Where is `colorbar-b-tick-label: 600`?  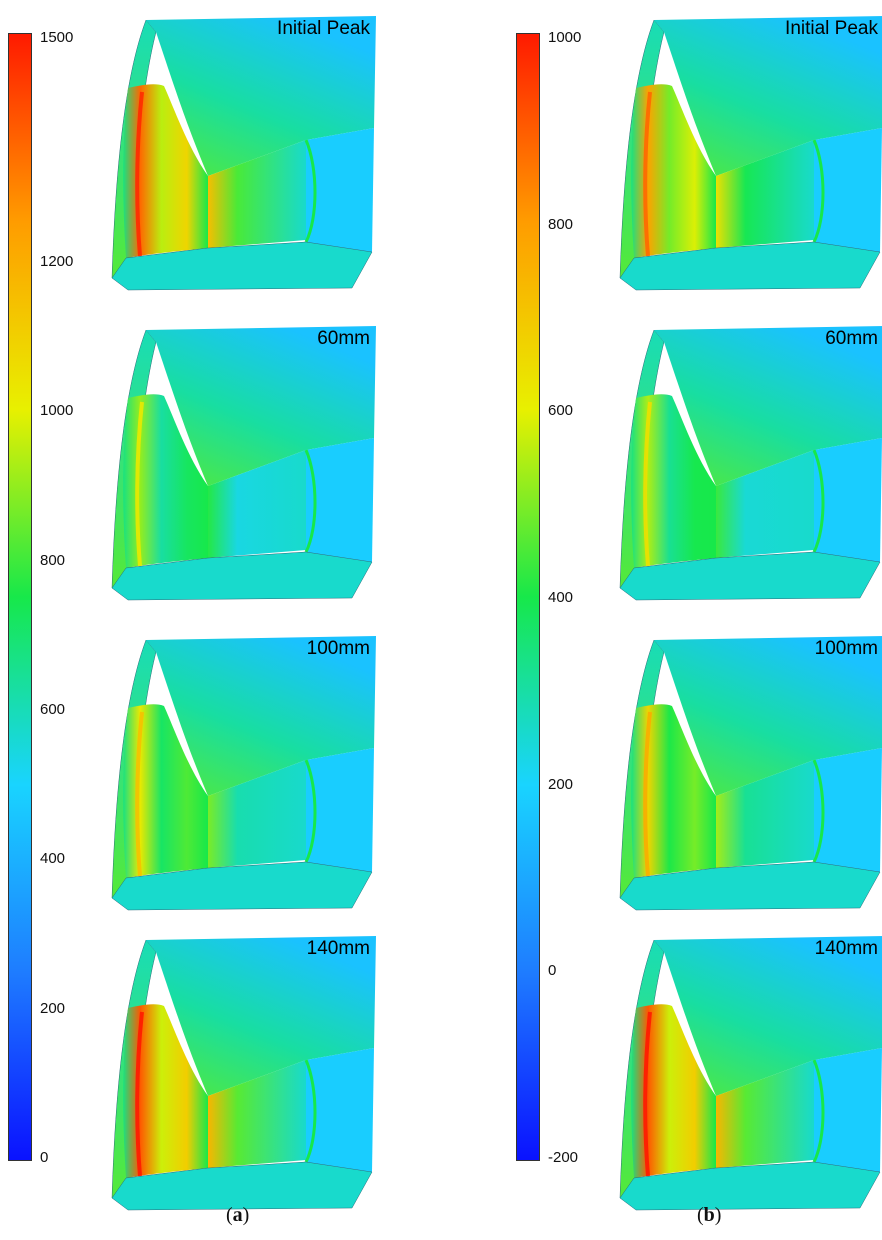 colorbar-b-tick-label: 600 is located at coordinates (561, 411).